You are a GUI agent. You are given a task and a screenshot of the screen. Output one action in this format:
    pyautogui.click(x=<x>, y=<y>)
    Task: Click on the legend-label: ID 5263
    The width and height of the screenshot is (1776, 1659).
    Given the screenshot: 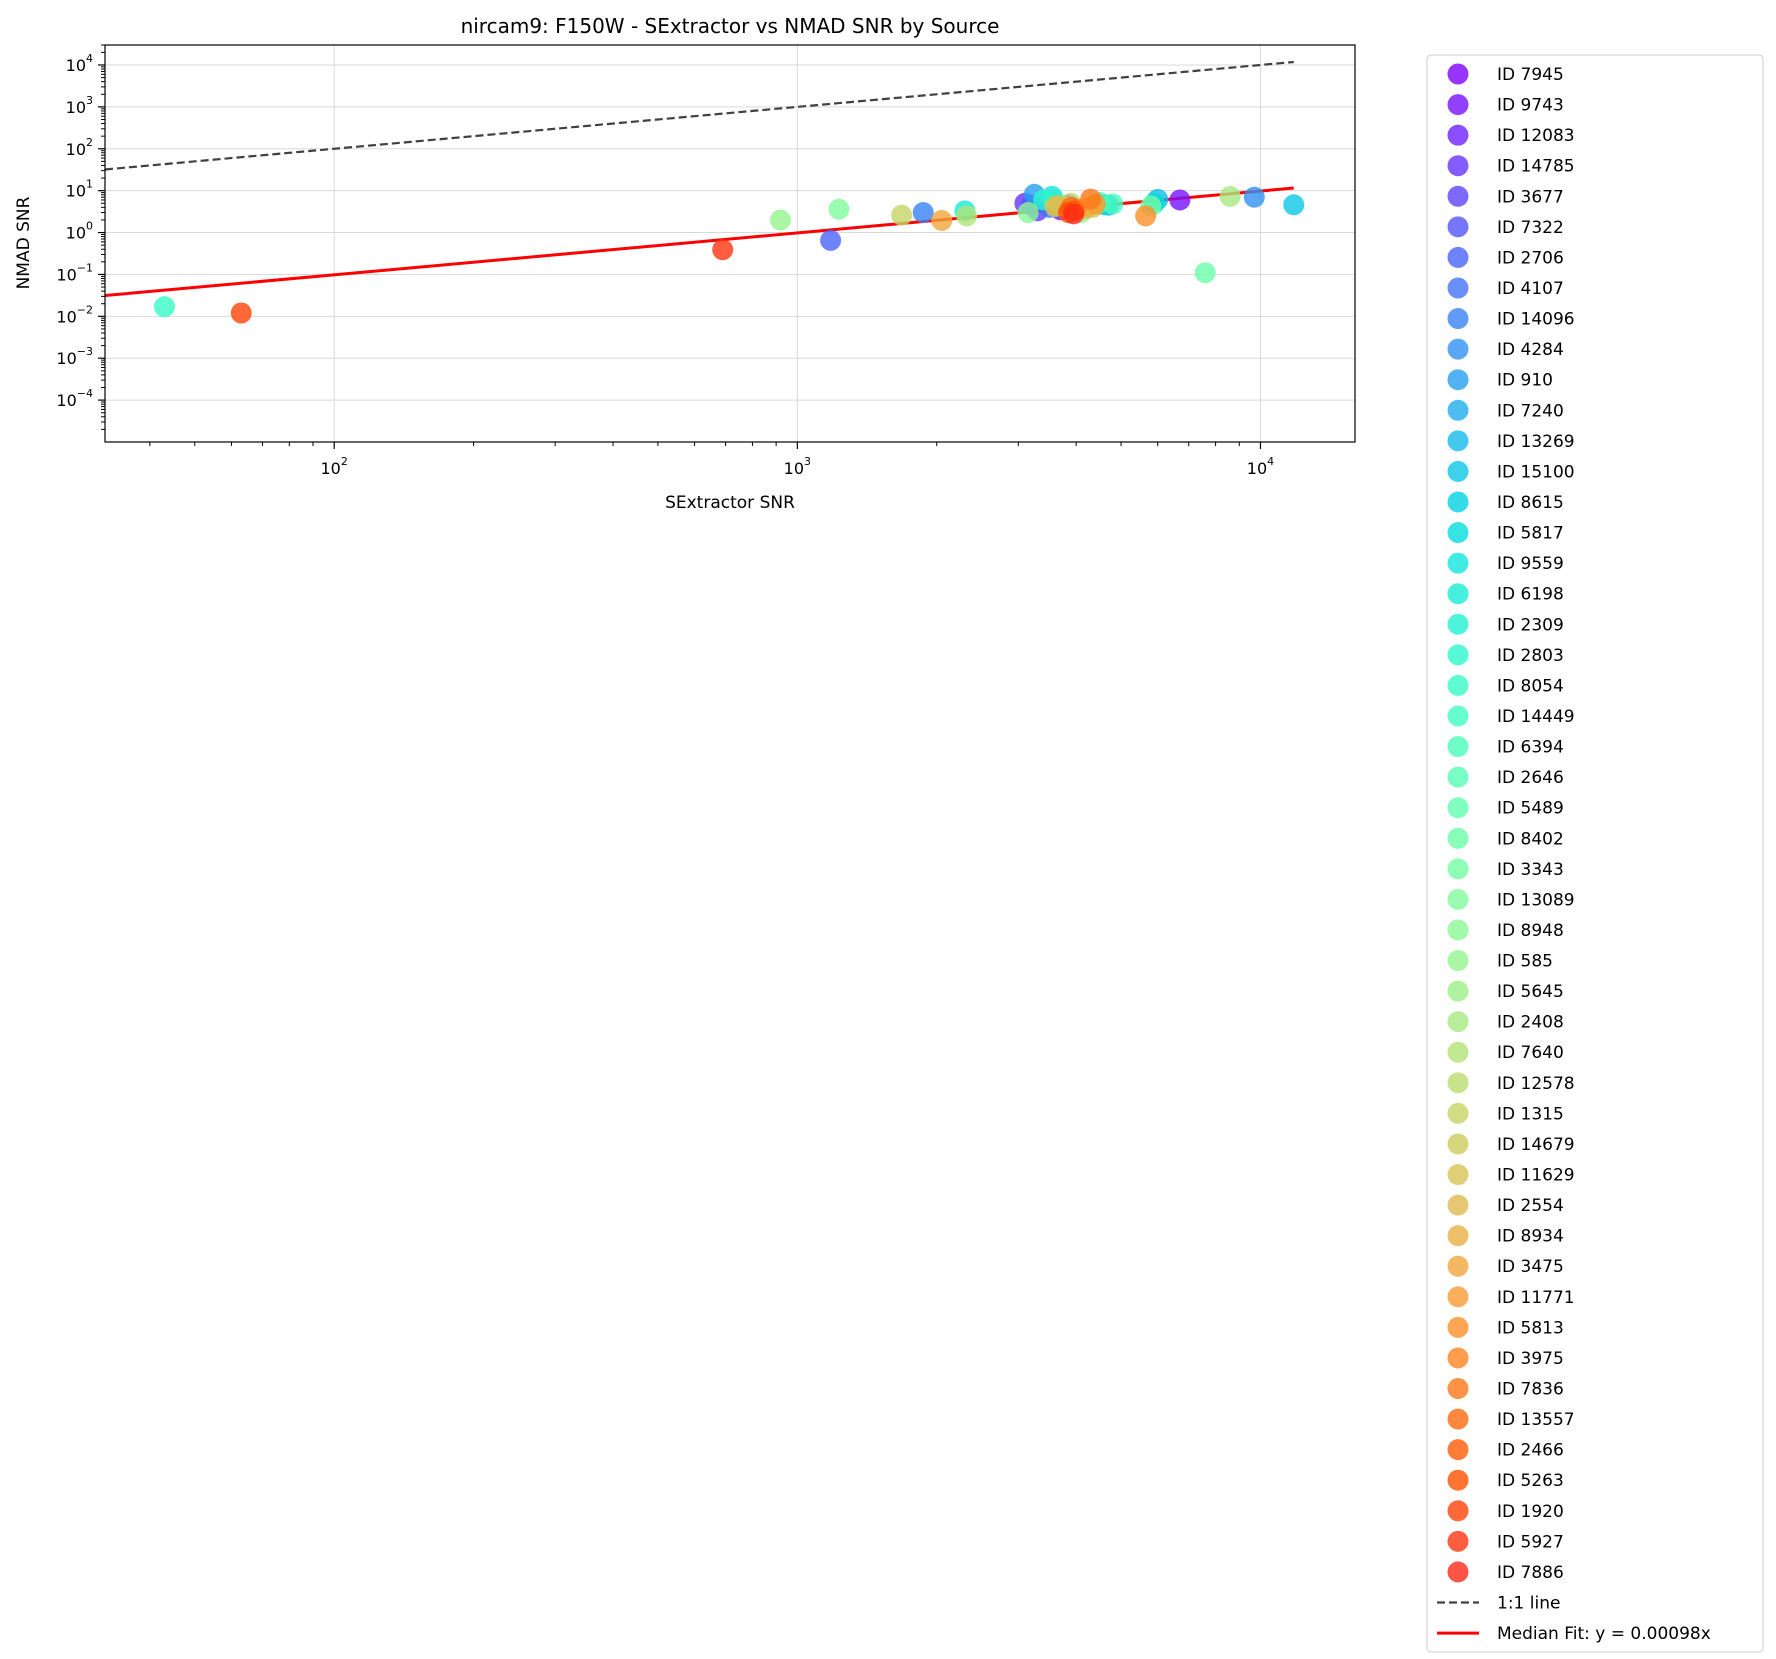 What is the action you would take?
    pyautogui.click(x=1530, y=1481)
    